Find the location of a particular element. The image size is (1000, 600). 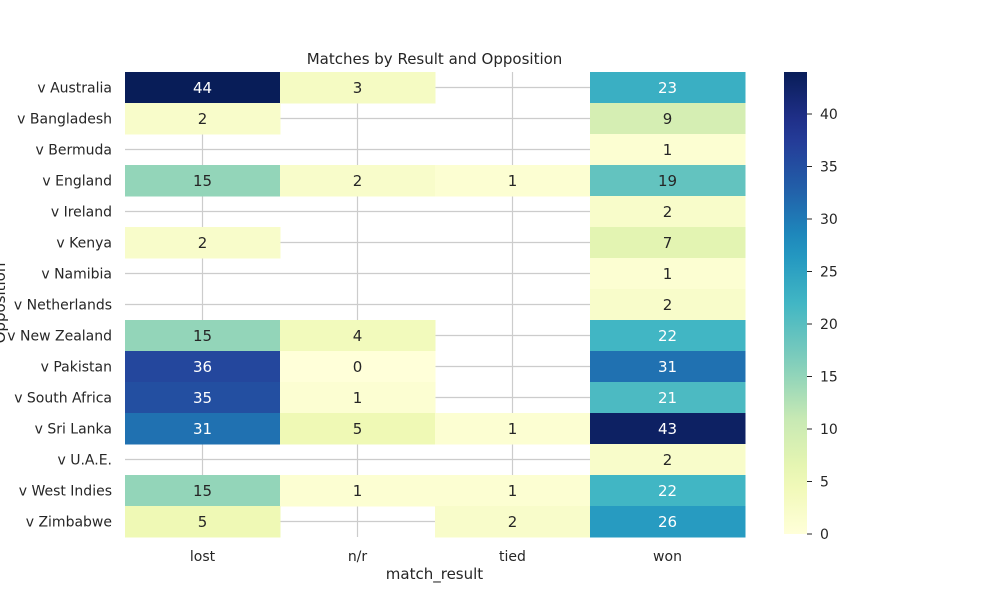

heatmap-cell-v-south-africa-won is located at coordinates (668, 398).